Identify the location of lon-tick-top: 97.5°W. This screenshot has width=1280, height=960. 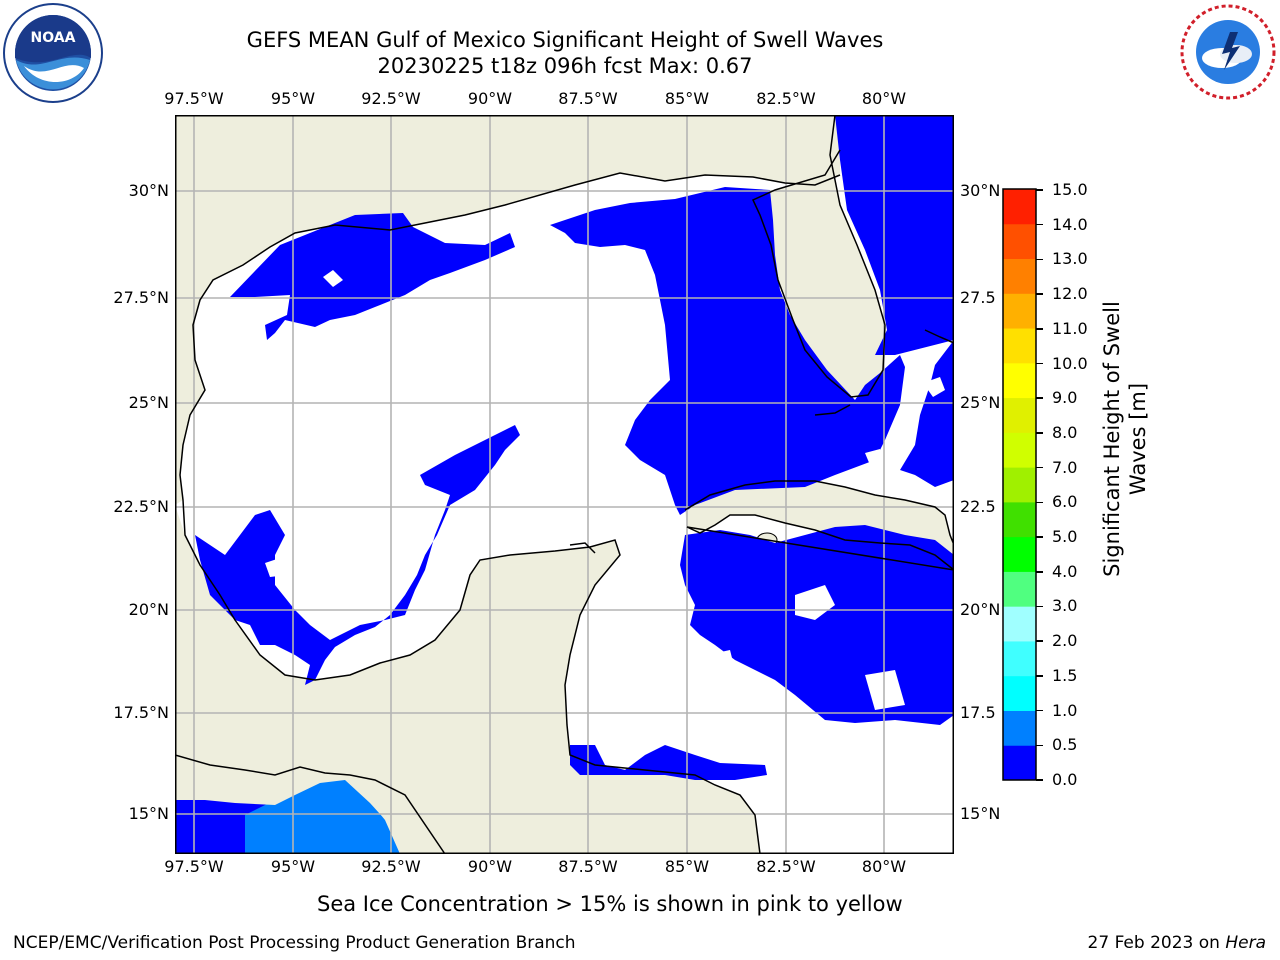
(194, 98).